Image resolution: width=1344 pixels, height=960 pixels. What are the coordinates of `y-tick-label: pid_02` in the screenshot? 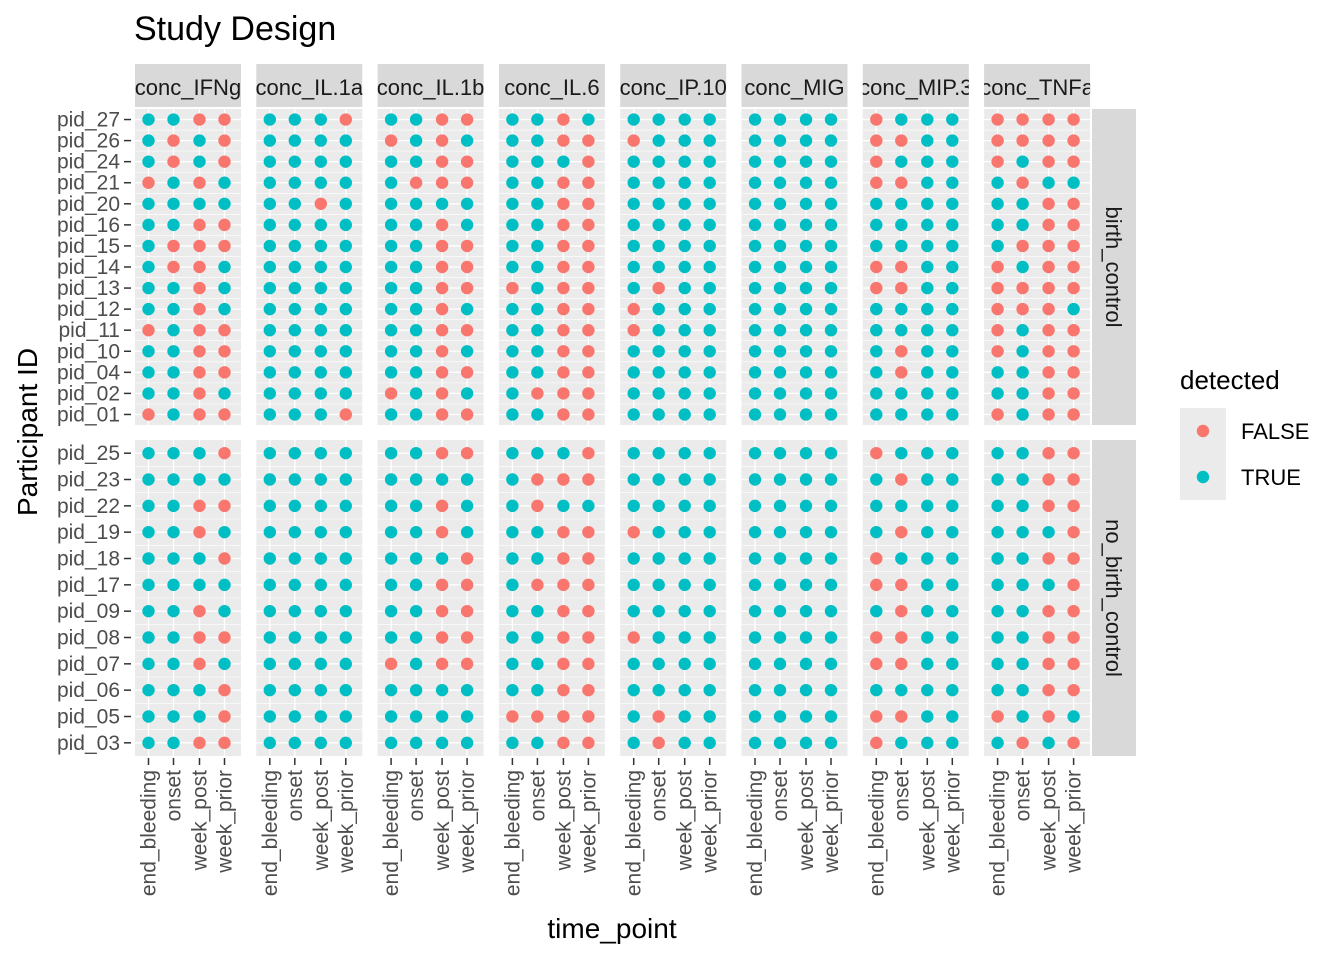 It's located at (88, 393).